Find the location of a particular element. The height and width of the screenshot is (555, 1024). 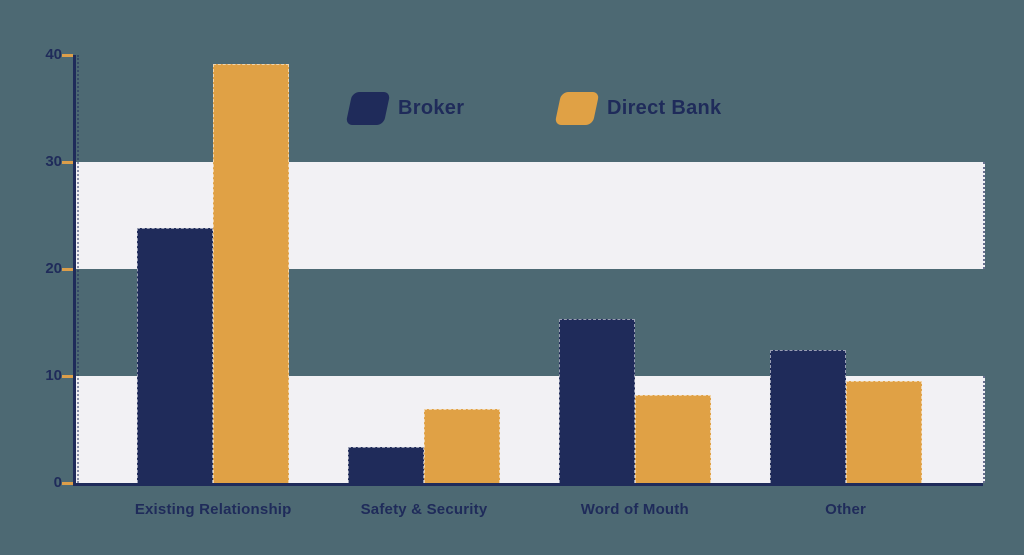

x-axis-label-existing-relationship: Existing Relationship is located at coordinates (213, 509).